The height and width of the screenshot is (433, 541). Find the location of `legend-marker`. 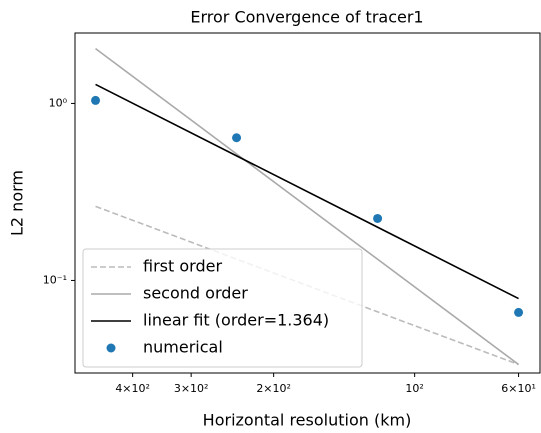

legend-marker is located at coordinates (111, 348).